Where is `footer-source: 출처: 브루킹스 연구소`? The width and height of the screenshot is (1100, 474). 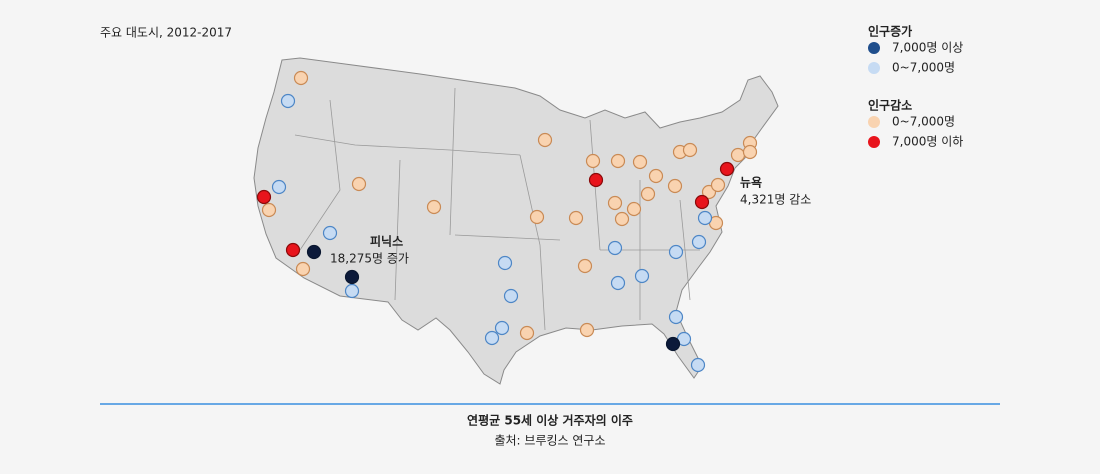
footer-source: 출처: 브루킹스 연구소 is located at coordinates (549, 441).